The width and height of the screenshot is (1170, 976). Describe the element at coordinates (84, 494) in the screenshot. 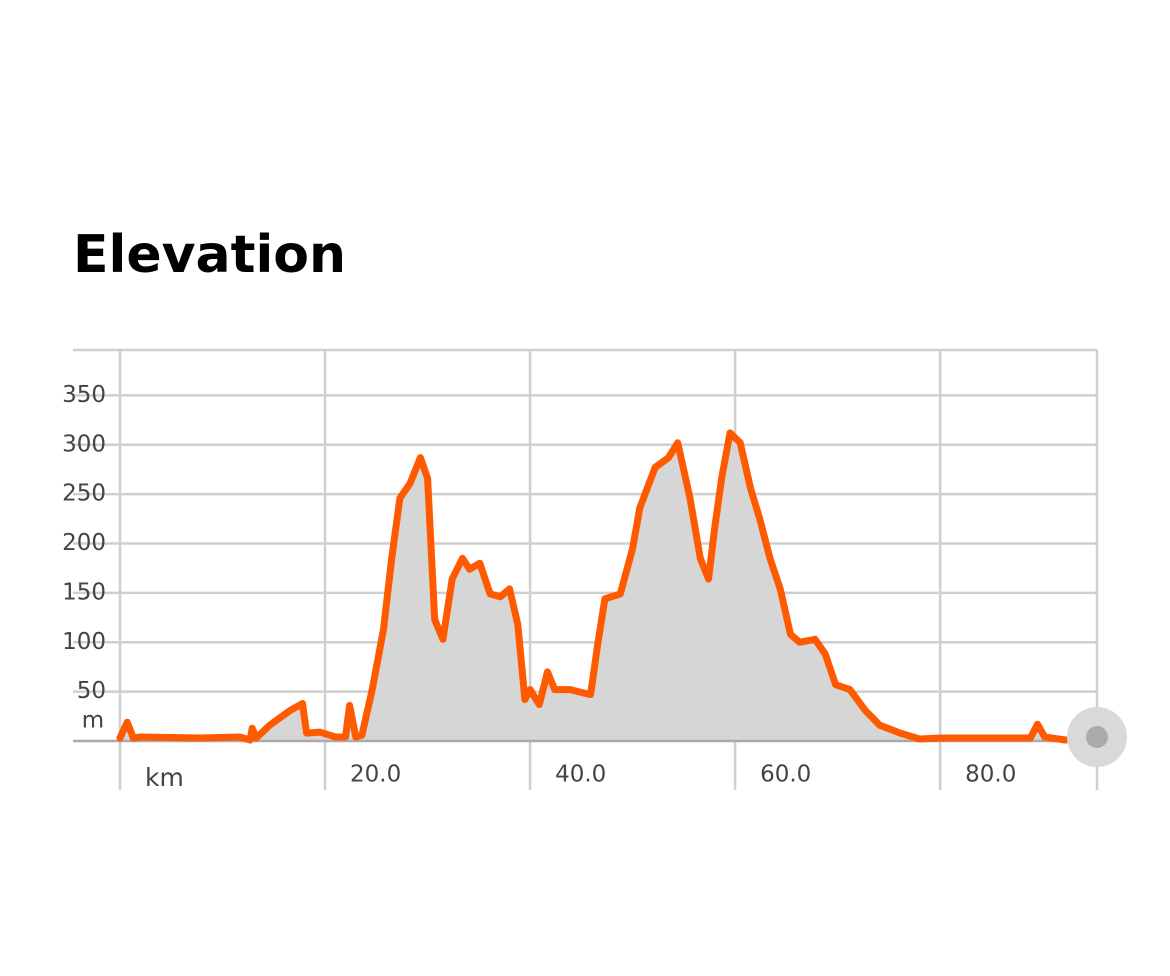

I see `y-tick-label: 250` at that location.